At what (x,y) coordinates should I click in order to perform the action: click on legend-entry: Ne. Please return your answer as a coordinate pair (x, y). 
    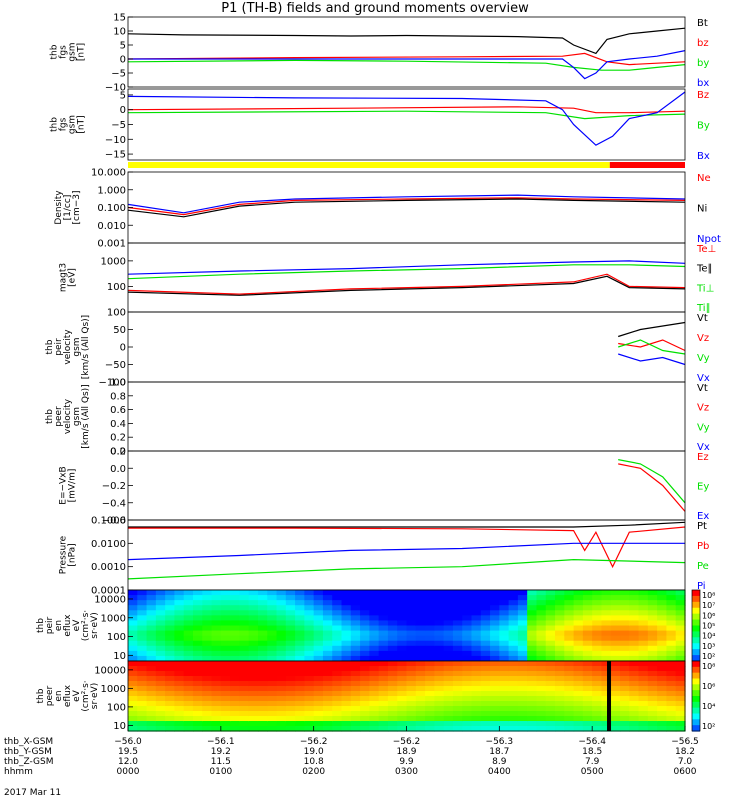
    Looking at the image, I should click on (704, 178).